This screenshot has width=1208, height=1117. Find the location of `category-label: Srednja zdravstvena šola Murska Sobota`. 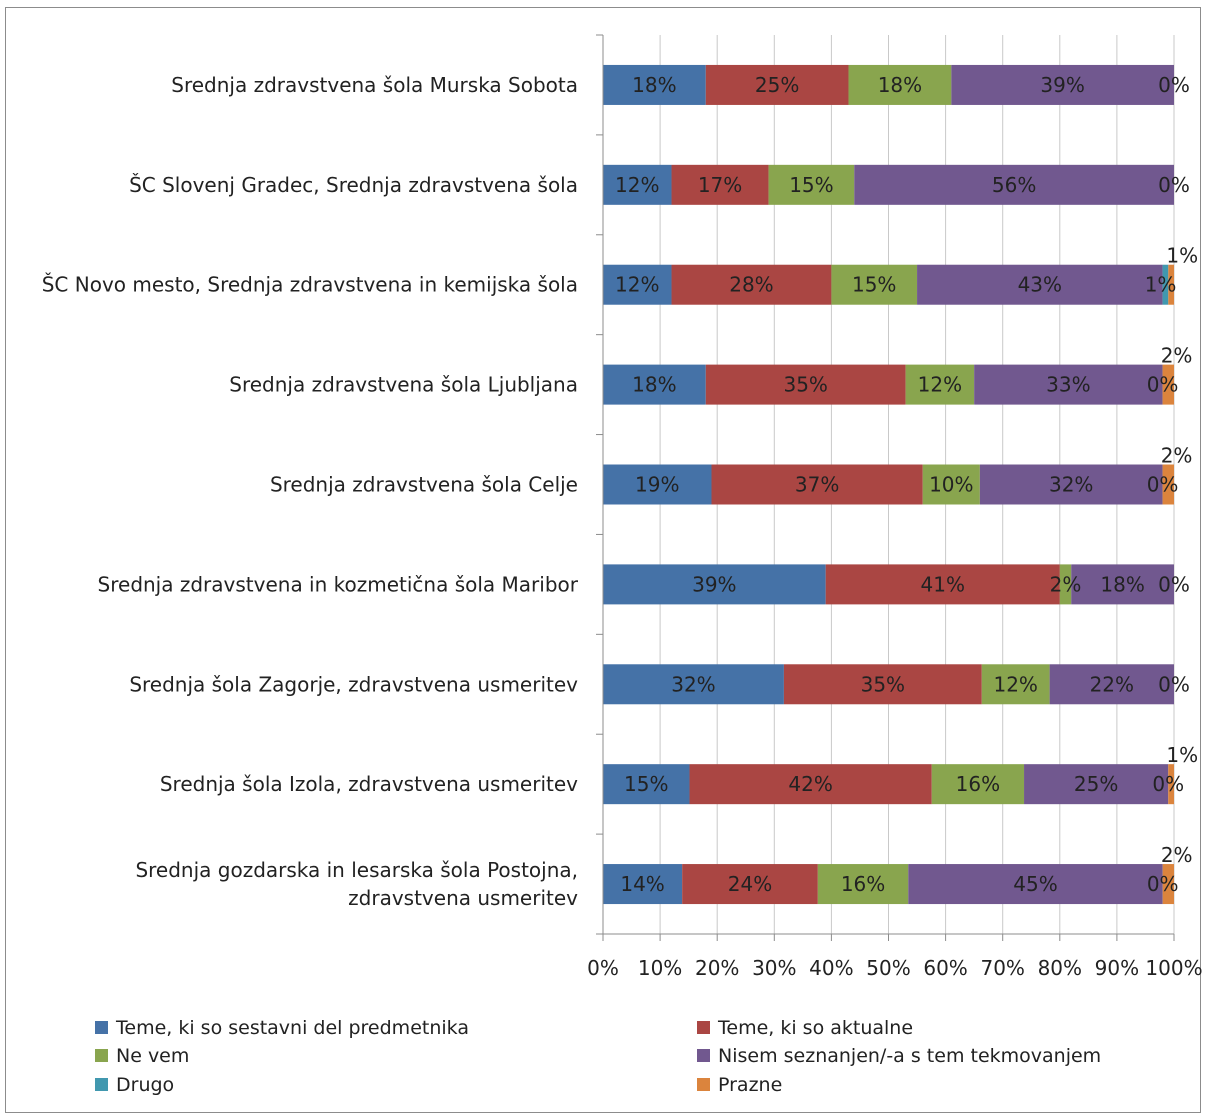

category-label: Srednja zdravstvena šola Murska Sobota is located at coordinates (374, 85).